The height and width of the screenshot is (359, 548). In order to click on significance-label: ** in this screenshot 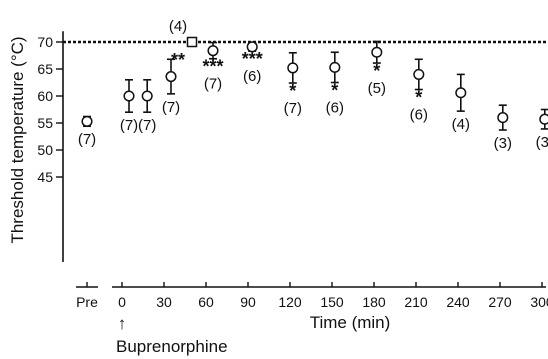, I will do `click(178, 60)`.